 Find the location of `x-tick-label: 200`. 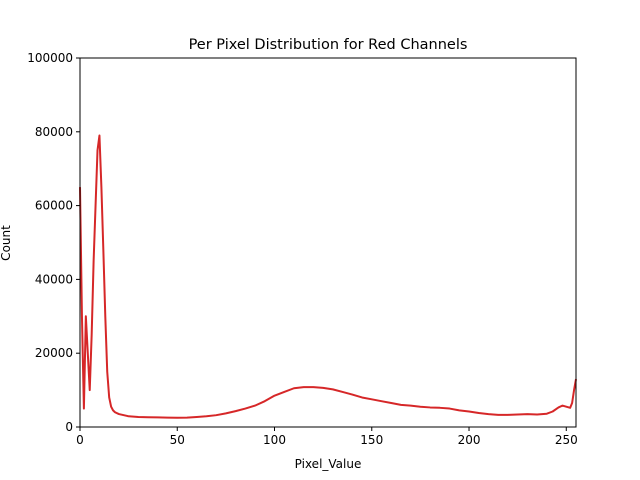

x-tick-label: 200 is located at coordinates (469, 440).